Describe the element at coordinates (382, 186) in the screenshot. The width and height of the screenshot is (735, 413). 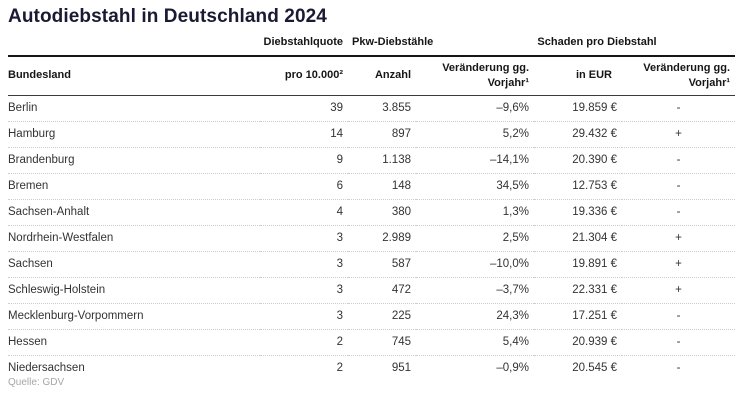
I see `cell-anzahl: 148` at that location.